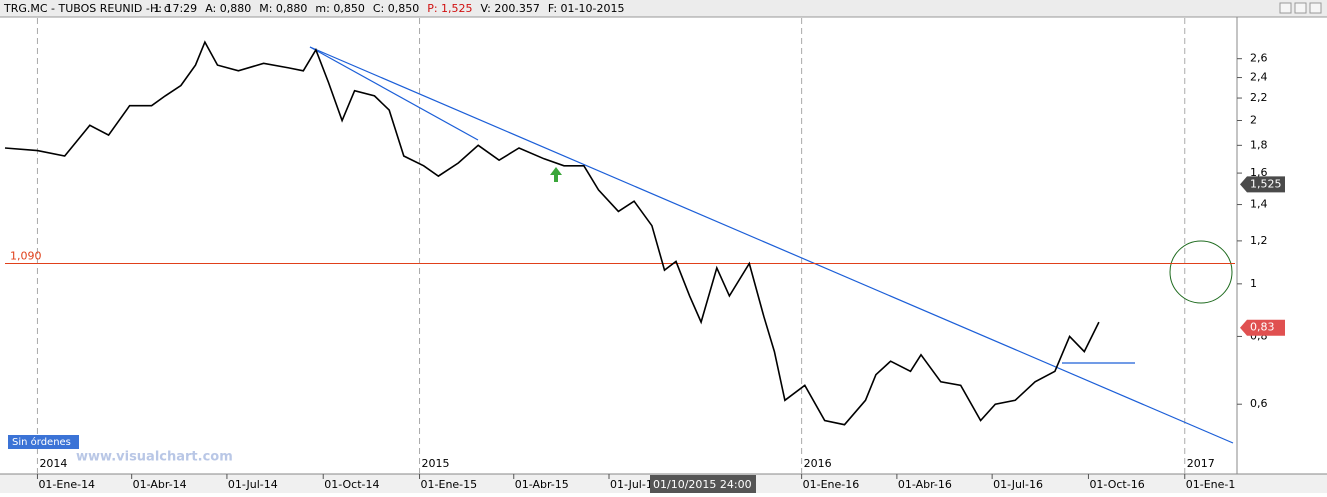 Image resolution: width=1327 pixels, height=497 pixels. I want to click on header-field: P: 1,525, so click(449, 8).